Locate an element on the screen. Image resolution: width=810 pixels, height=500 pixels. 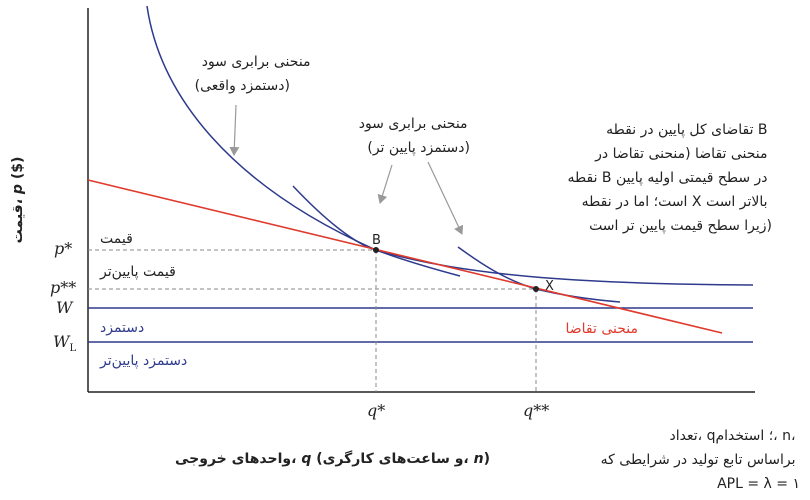
tick-w: W is located at coordinates (65, 307).